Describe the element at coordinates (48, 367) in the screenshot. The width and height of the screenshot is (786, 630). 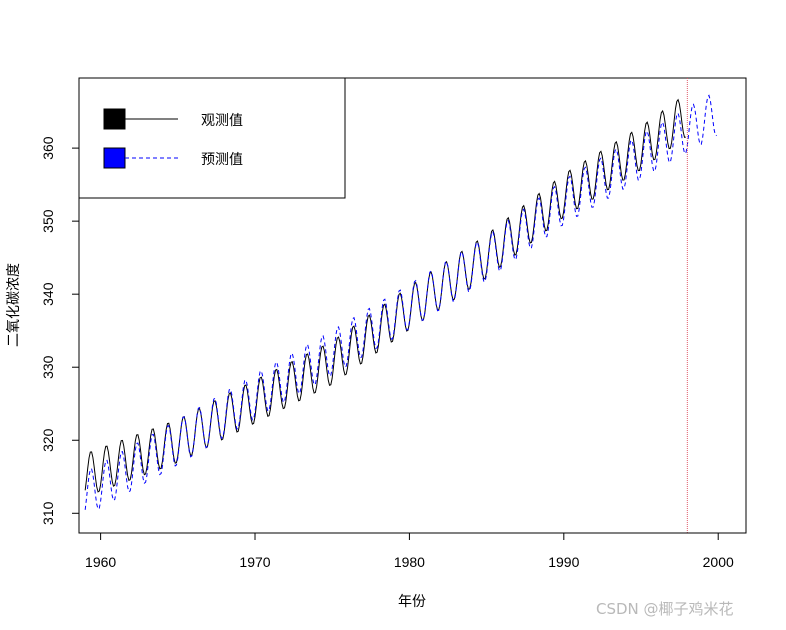
I see `y-tick-label: 330` at that location.